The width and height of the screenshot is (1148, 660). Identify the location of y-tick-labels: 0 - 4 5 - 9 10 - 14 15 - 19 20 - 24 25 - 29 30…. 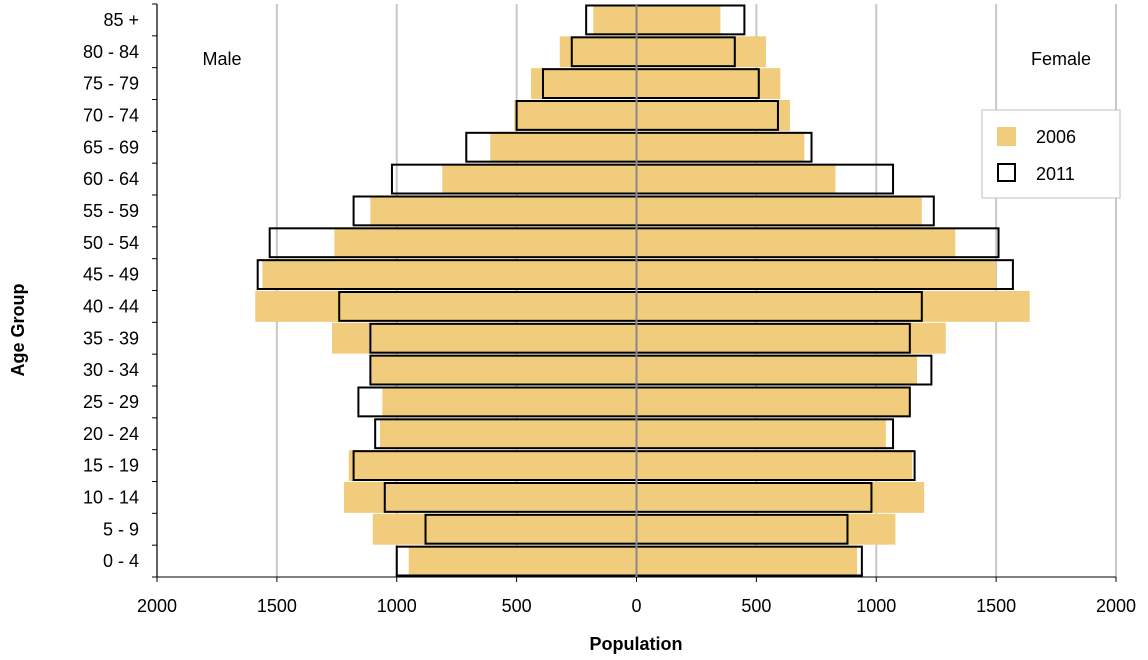
(111, 290).